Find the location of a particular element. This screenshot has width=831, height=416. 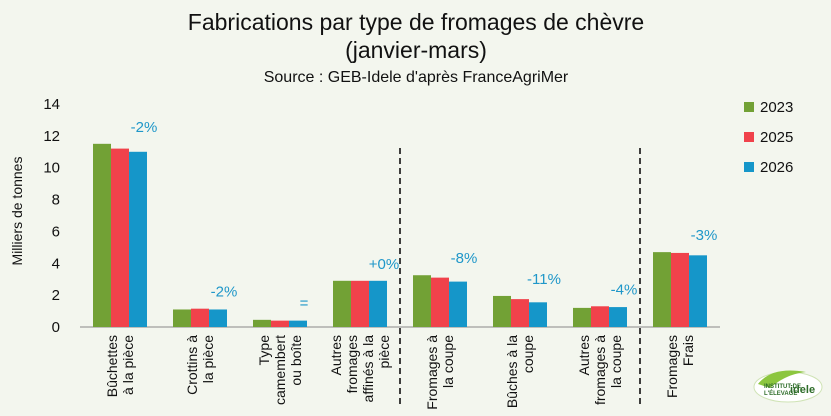

y-axis-label: Milliers de tonnes is located at coordinates (17, 211).